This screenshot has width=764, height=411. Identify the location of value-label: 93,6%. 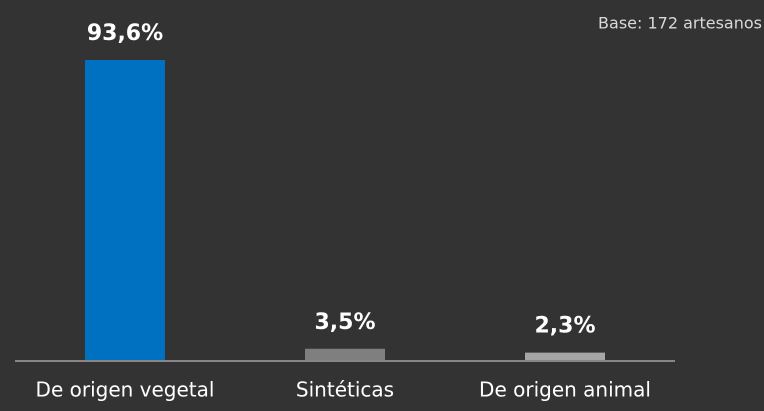
(125, 33).